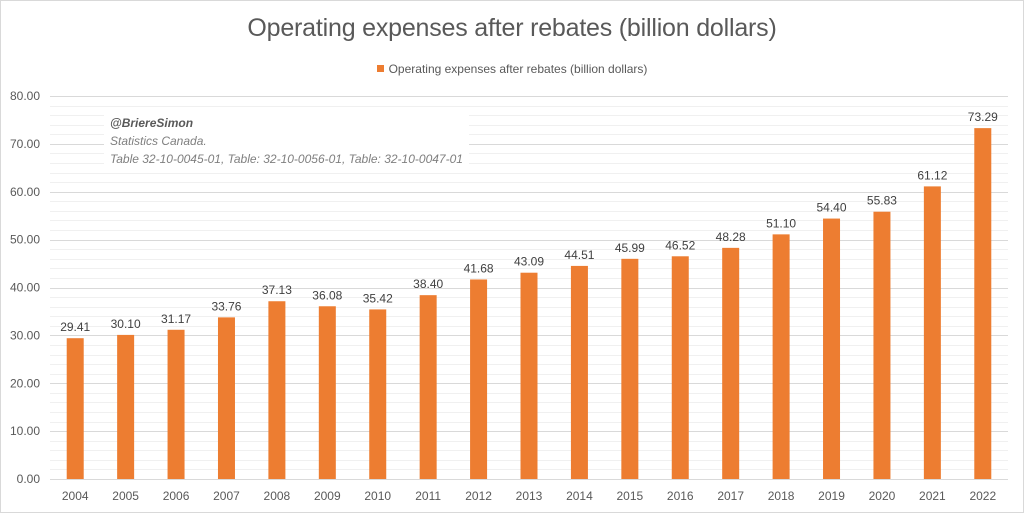 This screenshot has height=513, width=1024. What do you see at coordinates (377, 496) in the screenshot?
I see `x-tick-label: 2010` at bounding box center [377, 496].